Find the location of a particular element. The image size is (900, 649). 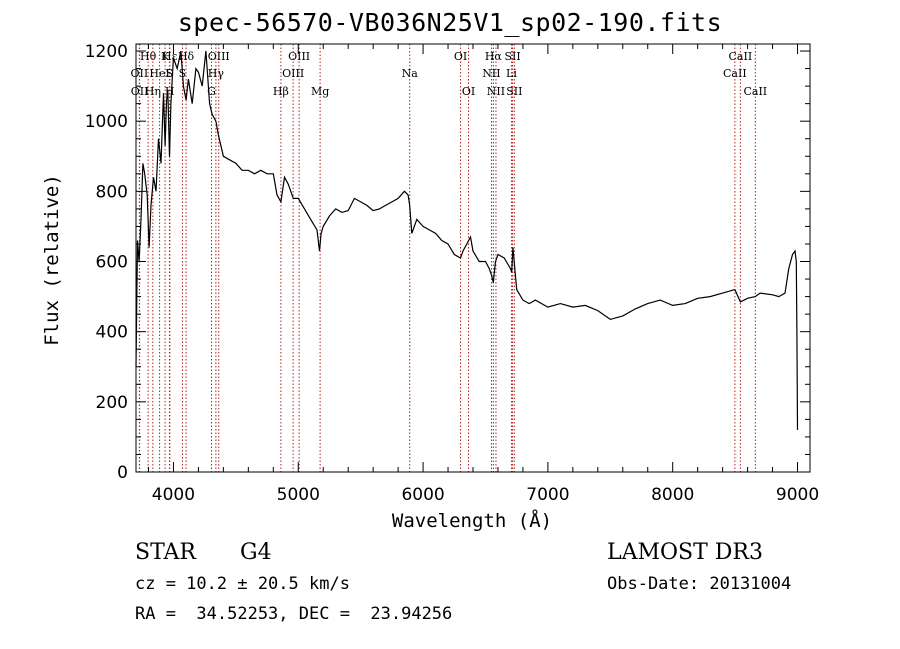

spectral-line-label: Li is located at coordinates (511, 73).